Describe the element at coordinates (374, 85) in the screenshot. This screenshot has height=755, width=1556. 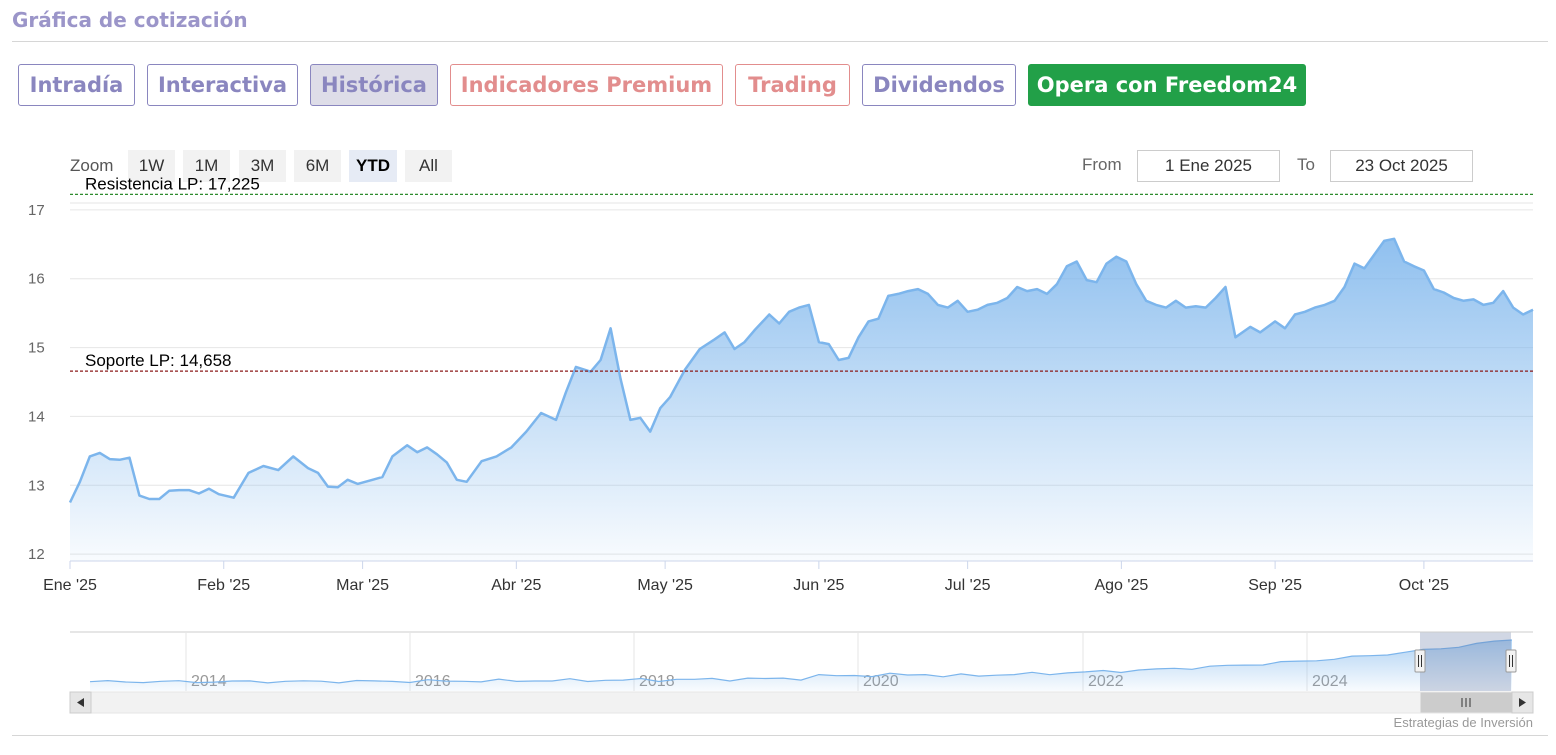
I see `tab-historica: Histórica` at that location.